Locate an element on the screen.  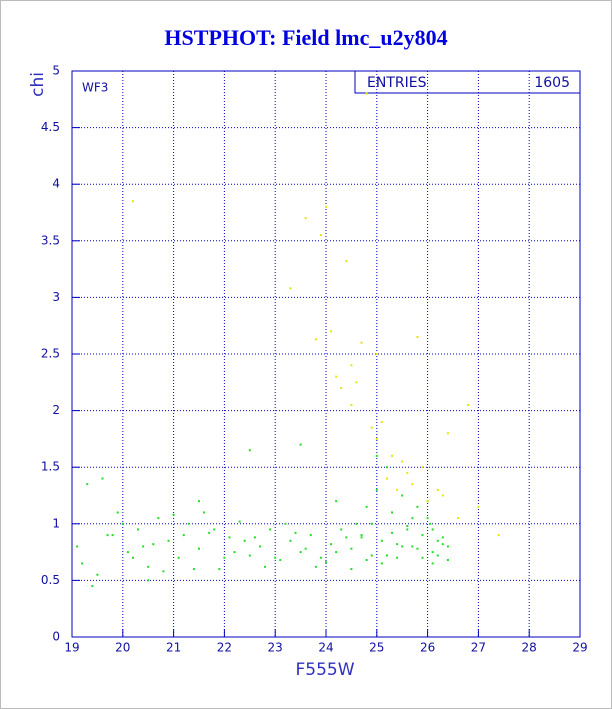
y-tick-label: 3.5 is located at coordinates (50, 240).